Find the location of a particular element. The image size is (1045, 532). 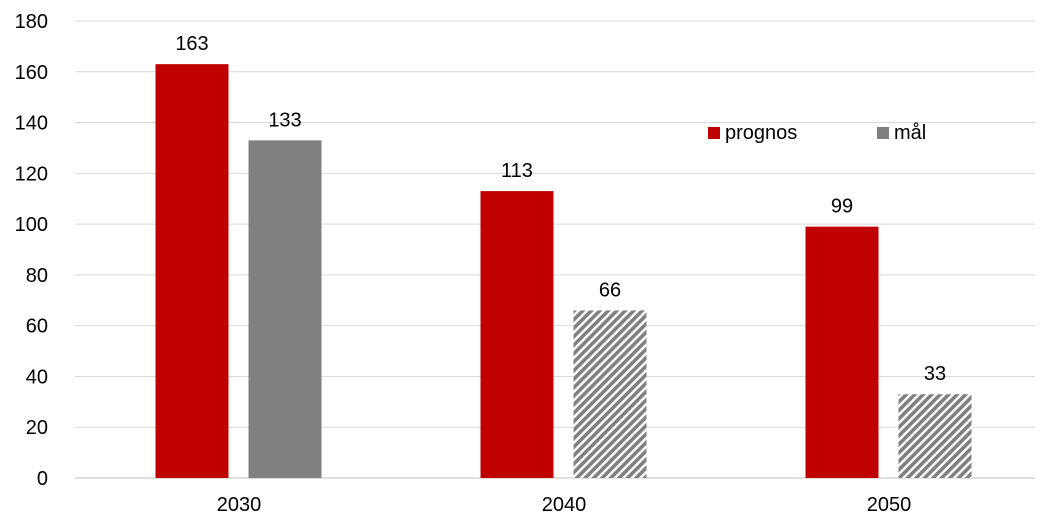

y-tick-label: 120 is located at coordinates (31, 174).